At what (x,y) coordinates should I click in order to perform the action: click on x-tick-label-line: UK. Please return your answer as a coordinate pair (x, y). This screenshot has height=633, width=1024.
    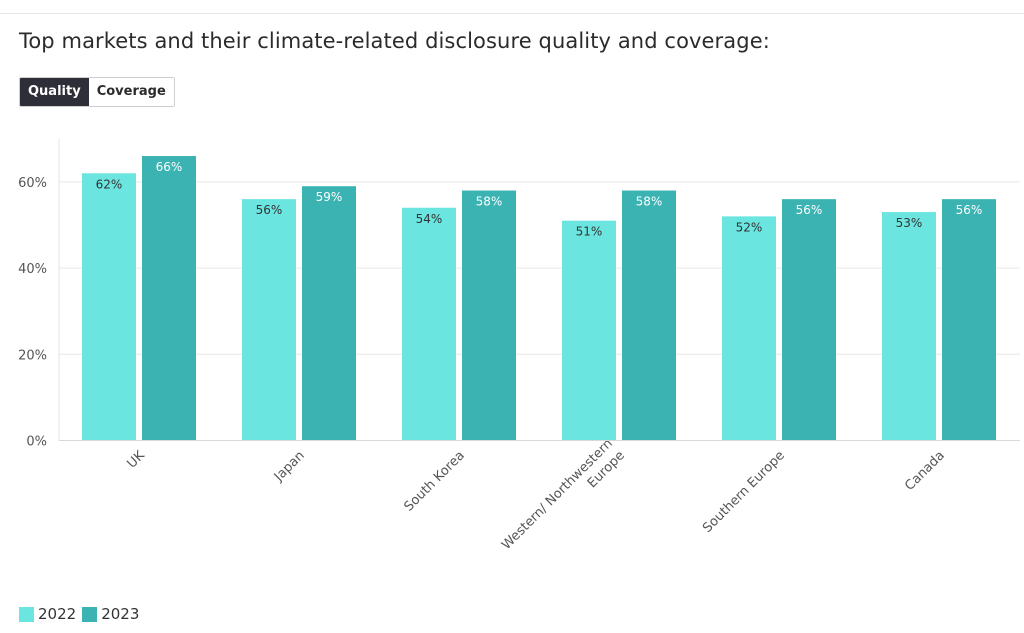
    Looking at the image, I should click on (136, 460).